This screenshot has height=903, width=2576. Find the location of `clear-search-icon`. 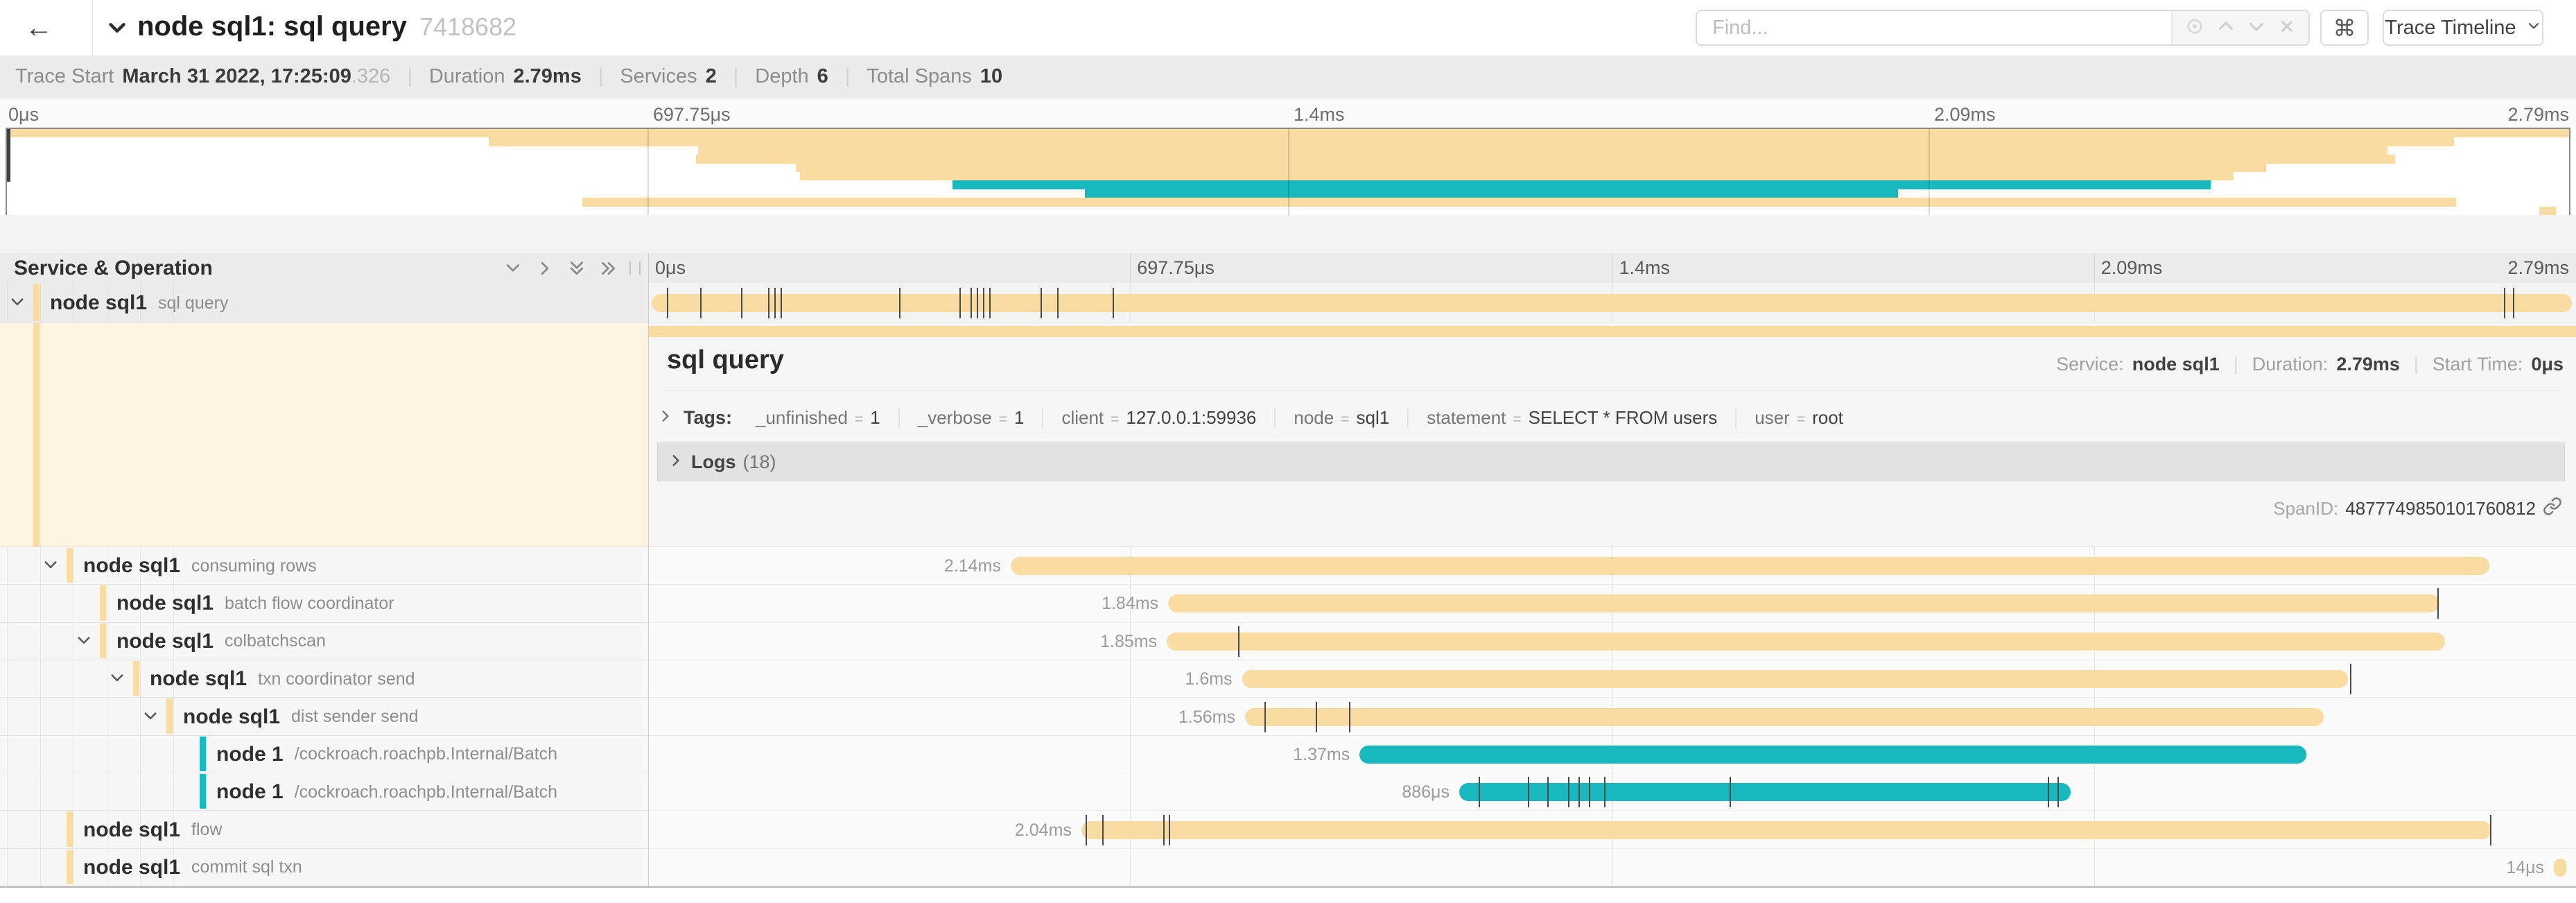

clear-search-icon is located at coordinates (2287, 29).